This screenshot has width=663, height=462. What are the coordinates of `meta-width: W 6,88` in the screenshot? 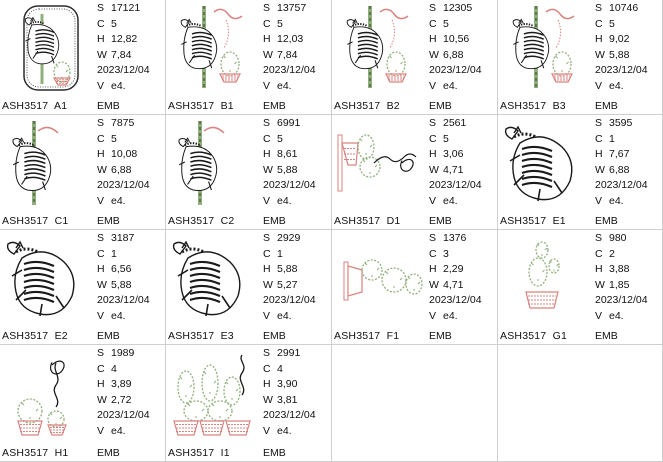 It's located at (621, 171).